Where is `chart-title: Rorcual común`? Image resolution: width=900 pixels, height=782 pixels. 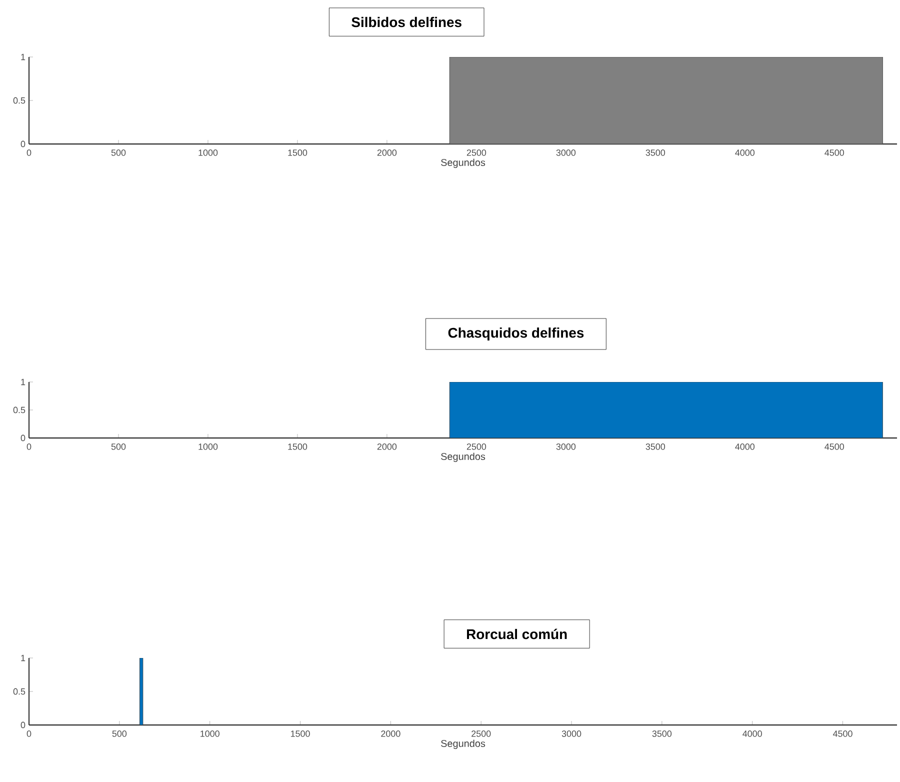
chart-title: Rorcual común is located at coordinates (517, 634).